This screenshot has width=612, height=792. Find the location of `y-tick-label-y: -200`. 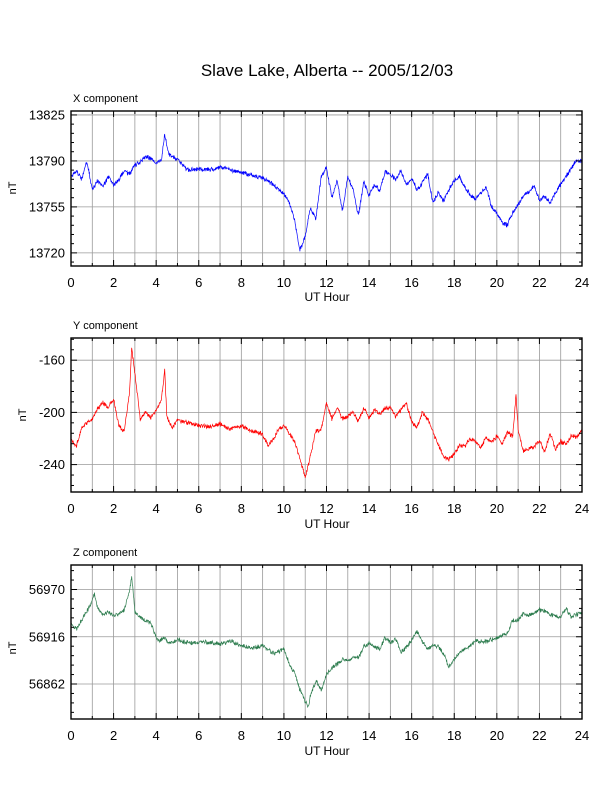

y-tick-label-y: -200 is located at coordinates (52, 412).